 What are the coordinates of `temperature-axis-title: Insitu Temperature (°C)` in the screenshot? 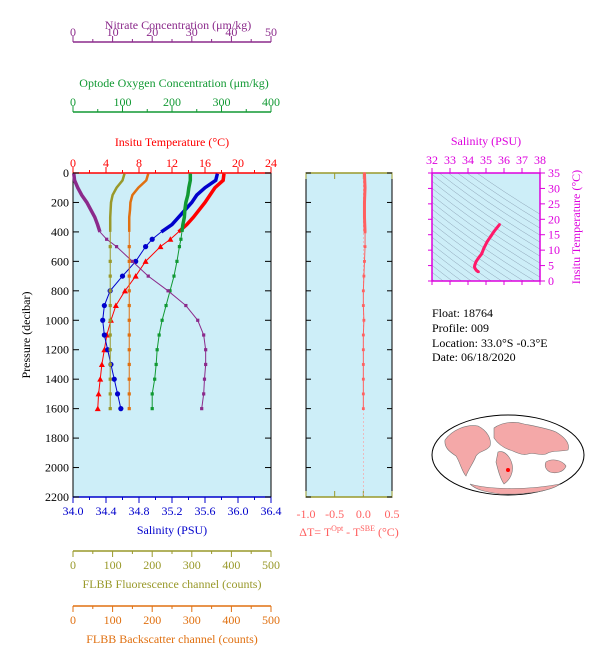 It's located at (172, 142).